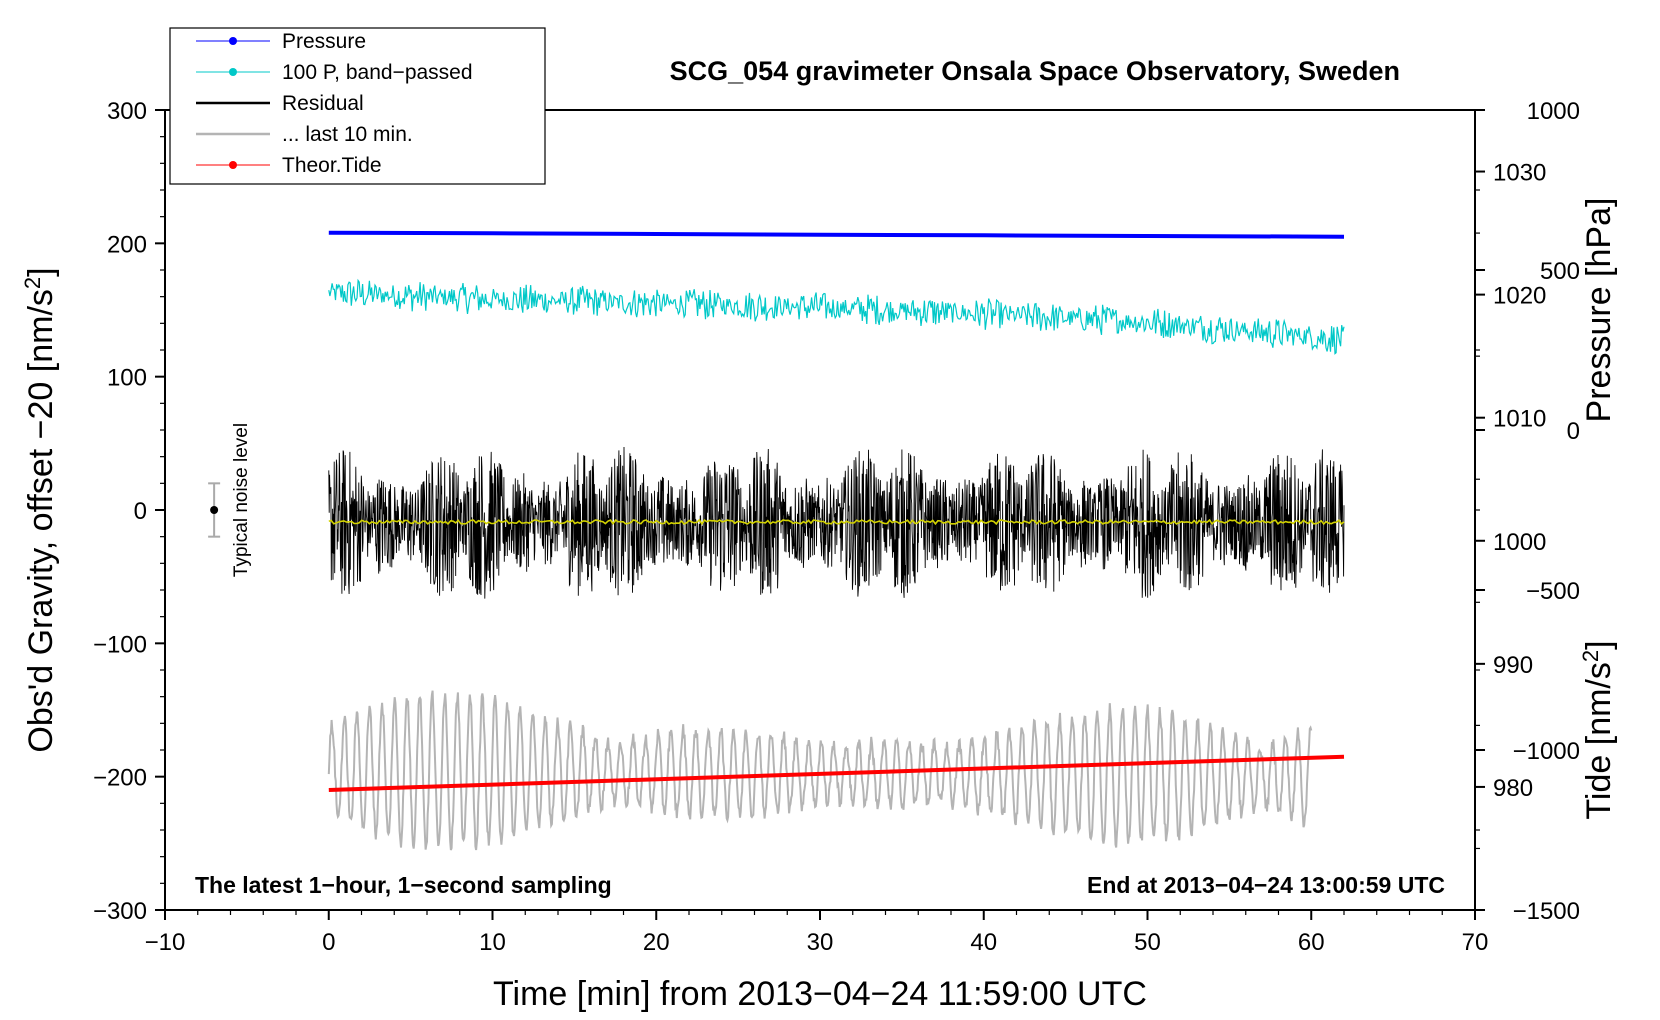 The image size is (1660, 1020). I want to click on y-left-tick-label: 100, so click(127, 378).